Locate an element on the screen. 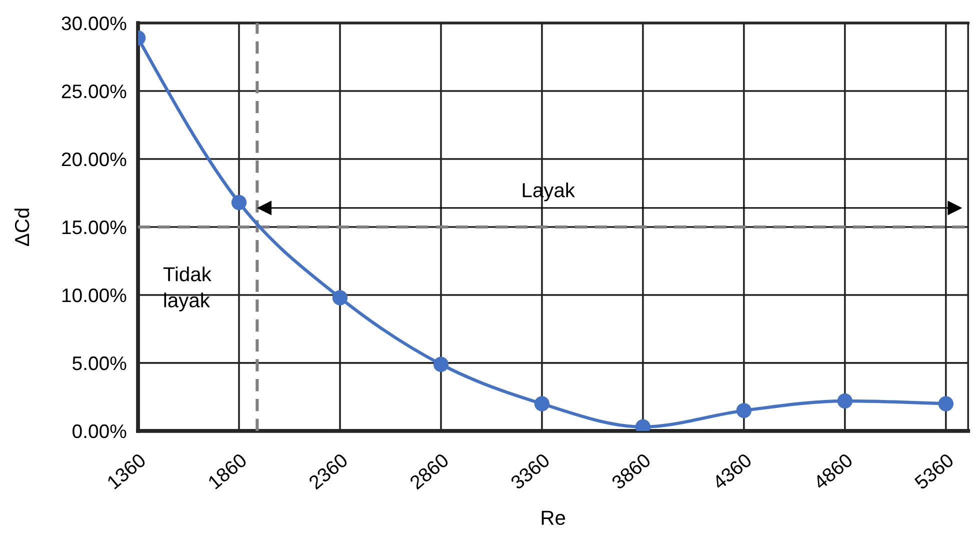 Image resolution: width=972 pixels, height=536 pixels. x-axis-title: Re is located at coordinates (554, 517).